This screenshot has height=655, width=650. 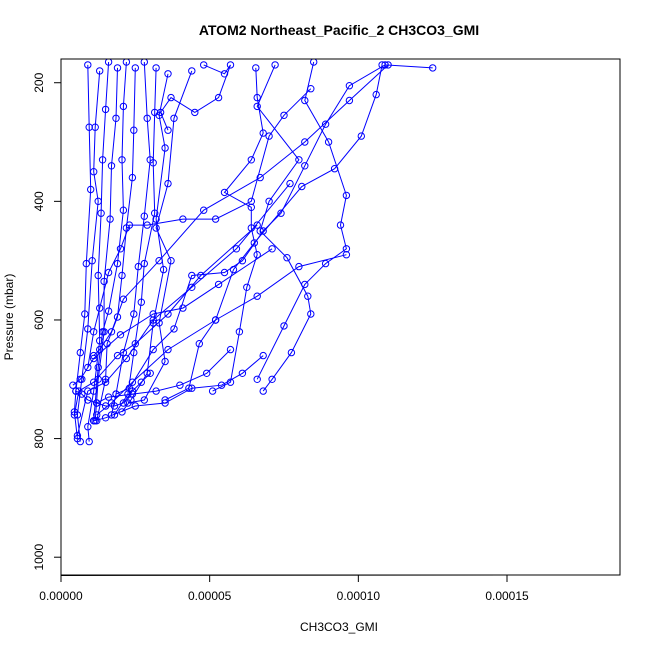 What do you see at coordinates (359, 596) in the screenshot?
I see `x-tick-label: 0.00010` at bounding box center [359, 596].